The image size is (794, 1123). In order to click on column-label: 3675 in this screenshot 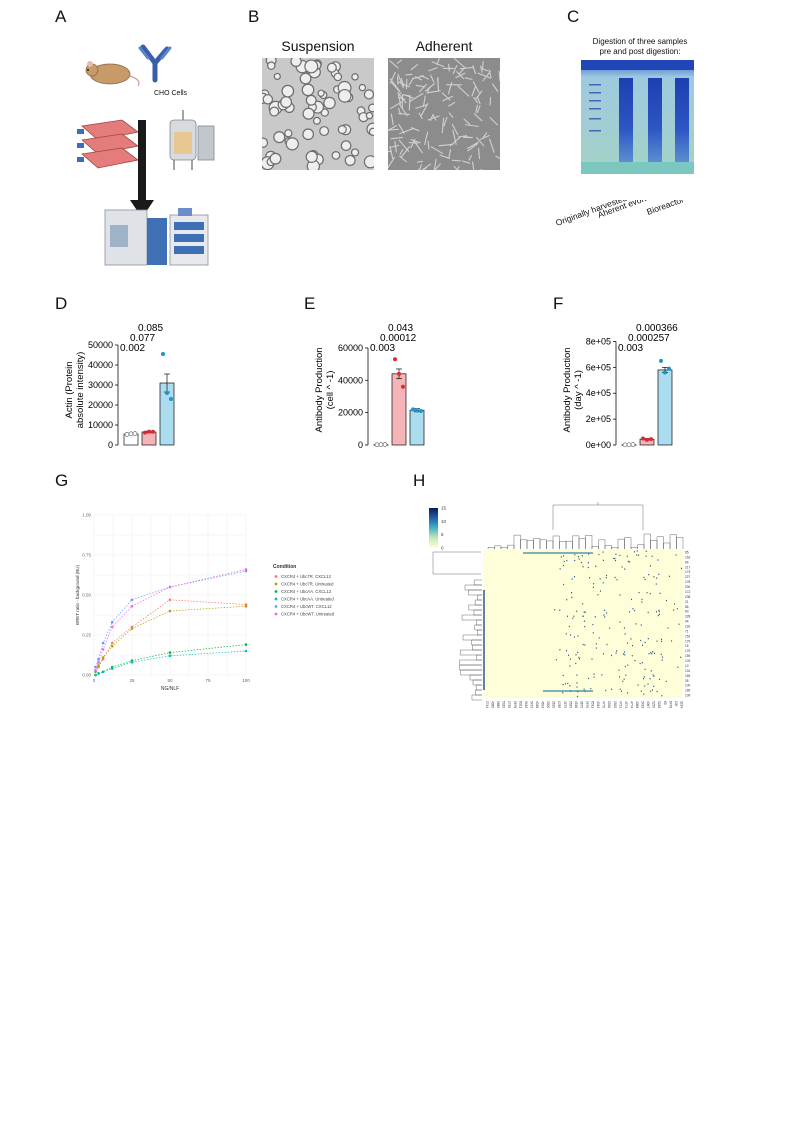, I will do `click(581, 704)`.